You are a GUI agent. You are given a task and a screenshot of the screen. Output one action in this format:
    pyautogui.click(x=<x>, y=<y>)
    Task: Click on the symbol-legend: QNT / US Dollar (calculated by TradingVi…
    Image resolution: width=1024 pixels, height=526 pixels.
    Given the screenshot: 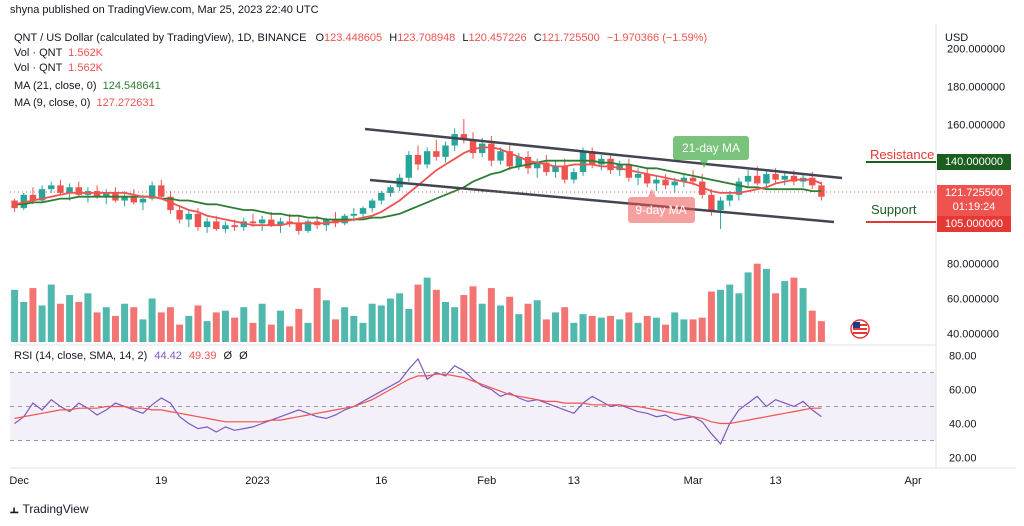 What is the action you would take?
    pyautogui.click(x=360, y=38)
    